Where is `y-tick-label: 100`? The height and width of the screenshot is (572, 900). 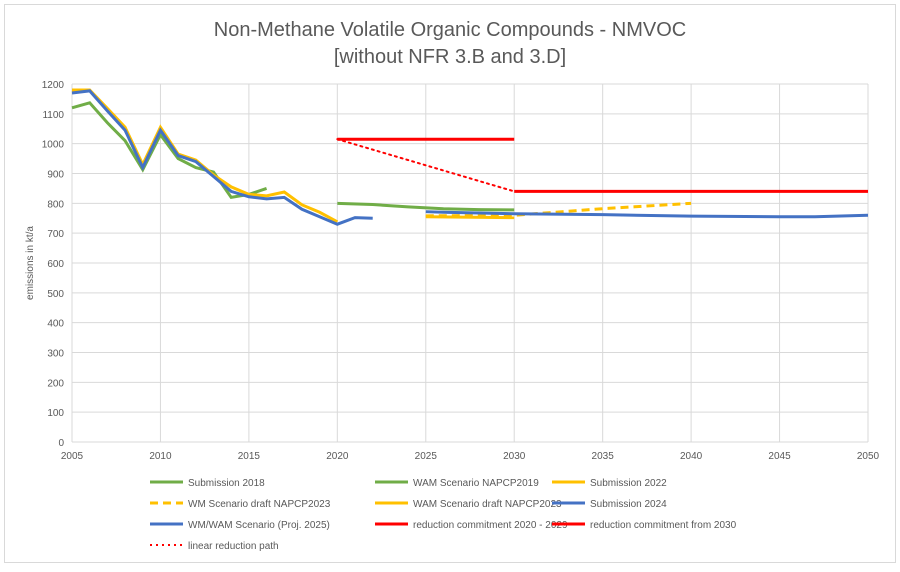 y-tick-label: 100 is located at coordinates (55, 413).